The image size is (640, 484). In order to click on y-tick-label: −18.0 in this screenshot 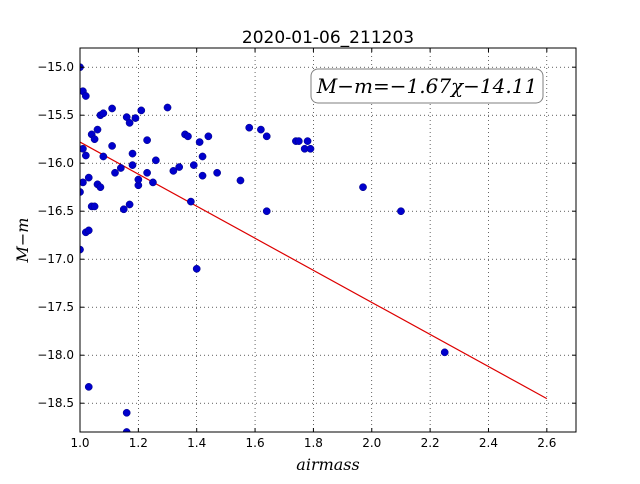, I will do `click(55, 355)`.